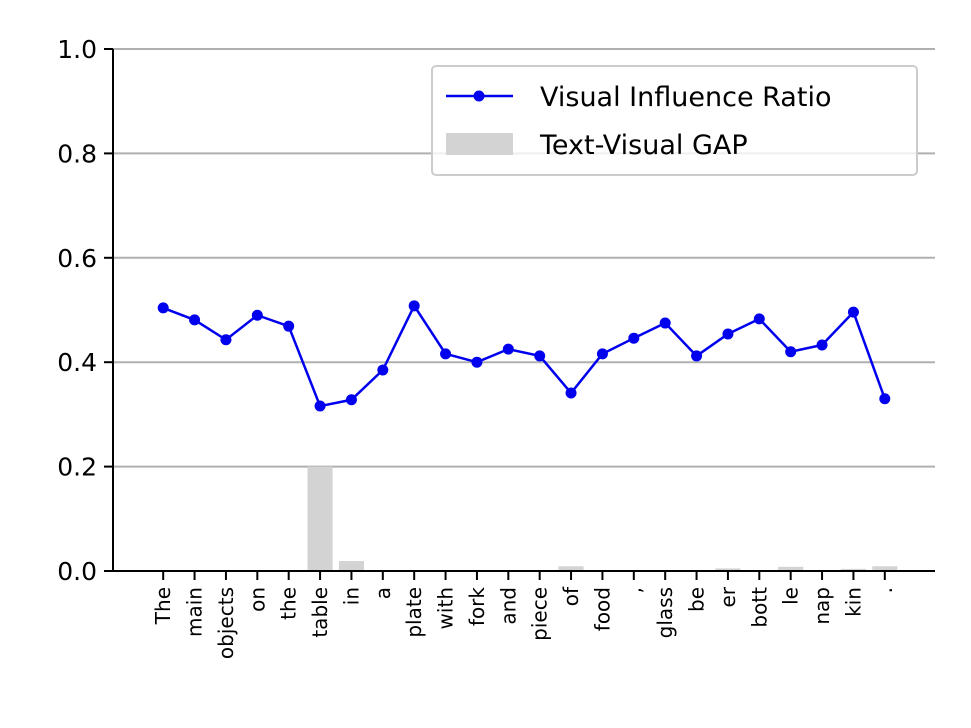  Describe the element at coordinates (643, 145) in the screenshot. I see `legend-label: Text-Visual GAP` at that location.